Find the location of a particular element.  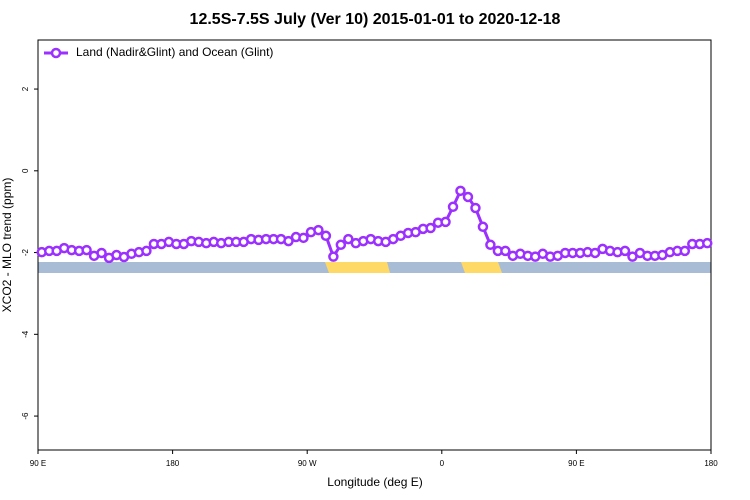

x-tick-label: 0 is located at coordinates (442, 463).